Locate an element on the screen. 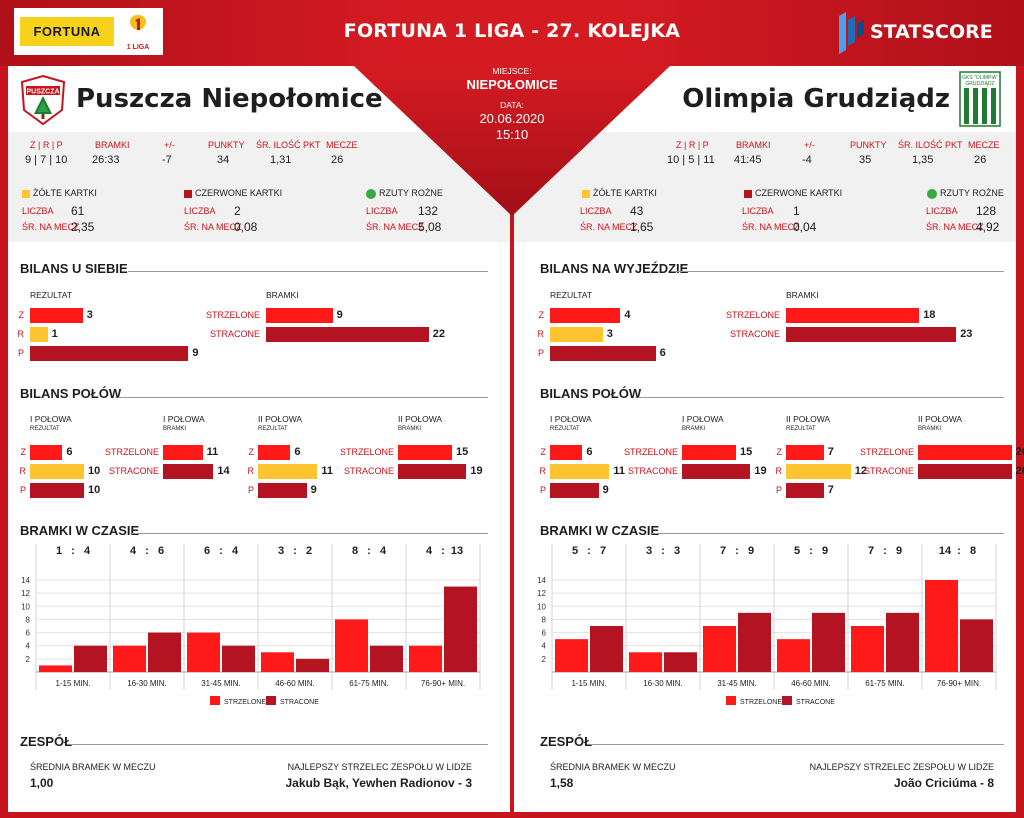 The image size is (1024, 818). page-title: FORTUNA 1 LIGA - 27. KOLEJKA is located at coordinates (512, 31).